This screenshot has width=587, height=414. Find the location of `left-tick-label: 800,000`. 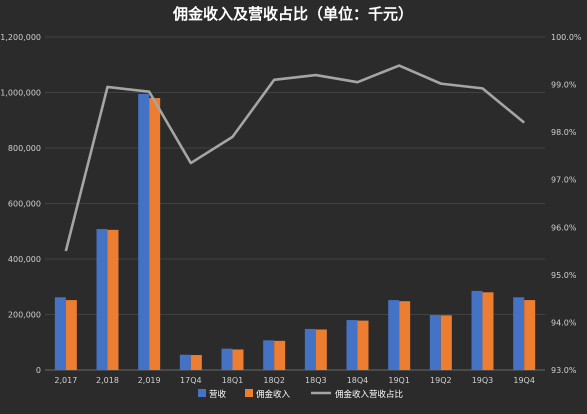

left-tick-label: 800,000 is located at coordinates (24, 148).